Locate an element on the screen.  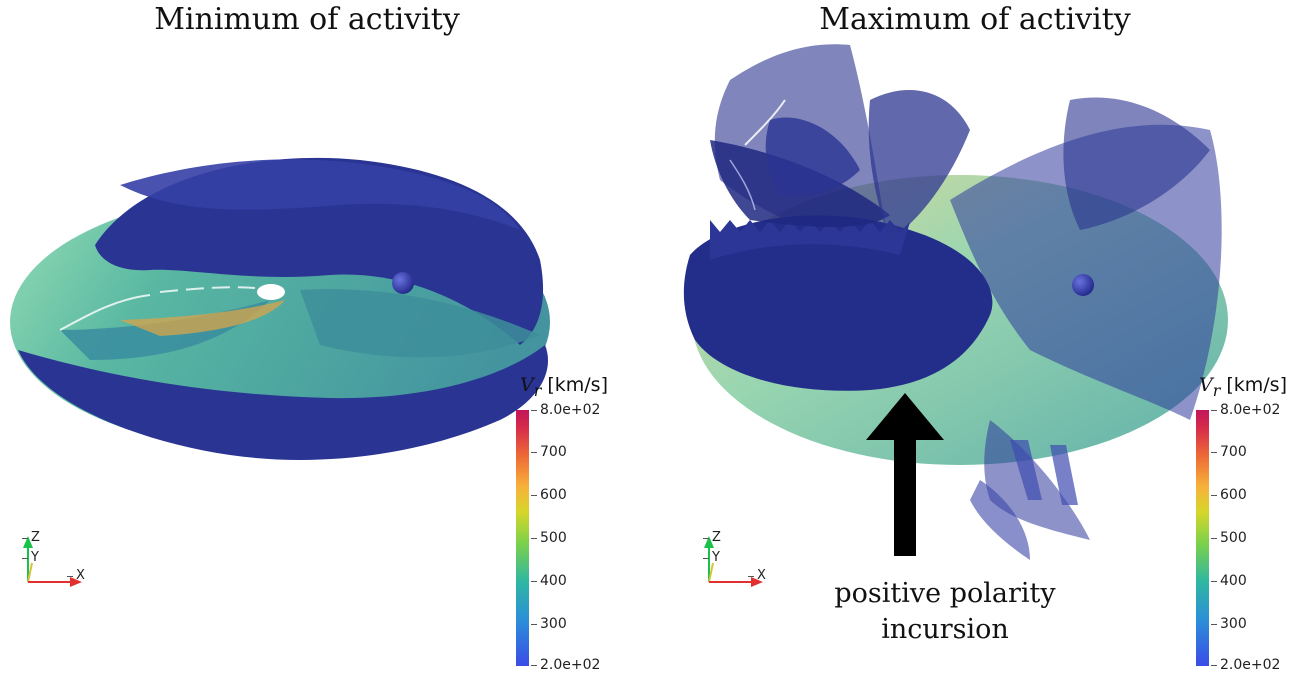
sawtooth-edge is located at coordinates (810, 240).